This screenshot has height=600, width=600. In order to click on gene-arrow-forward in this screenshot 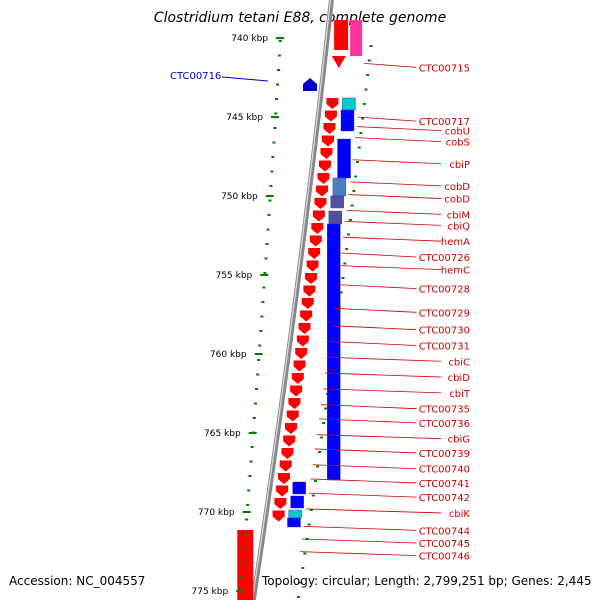, I will do `click(338, 62)`.